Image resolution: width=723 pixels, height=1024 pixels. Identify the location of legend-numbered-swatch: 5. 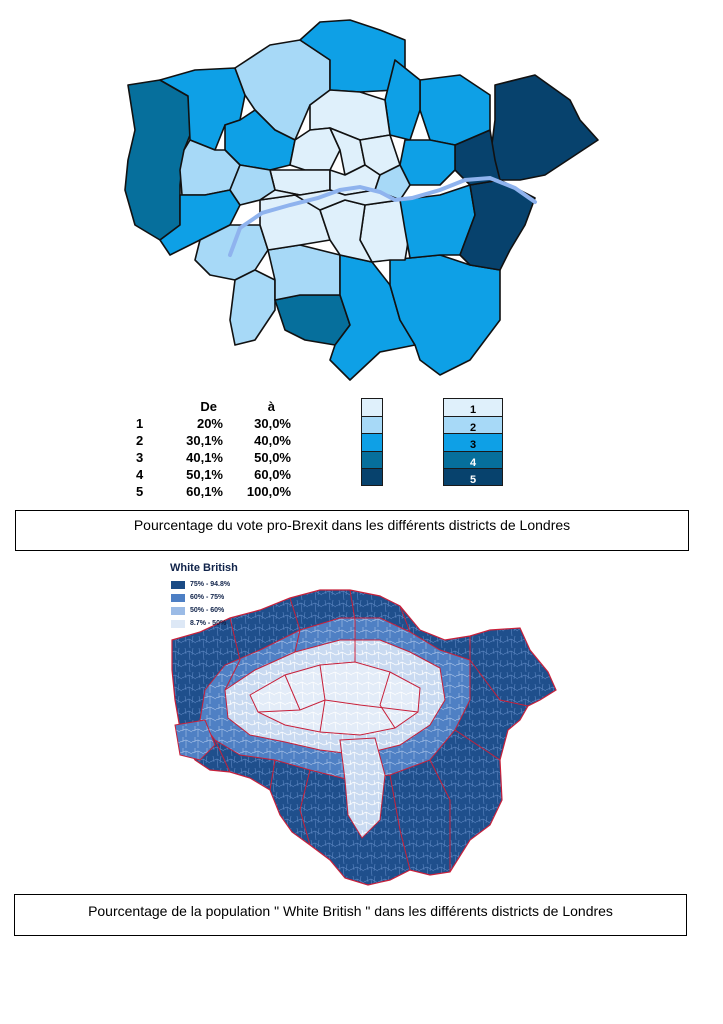
(473, 477).